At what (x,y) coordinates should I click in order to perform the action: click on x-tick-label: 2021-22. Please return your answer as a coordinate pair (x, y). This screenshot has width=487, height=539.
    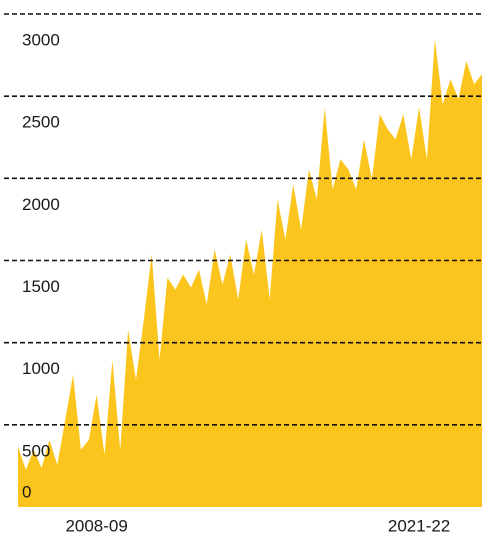
    Looking at the image, I should click on (419, 525).